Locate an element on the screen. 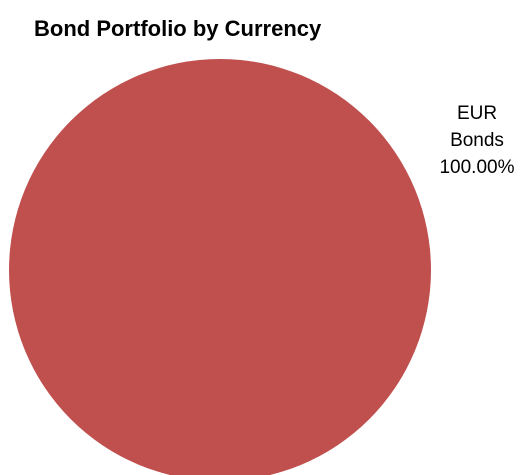 The height and width of the screenshot is (475, 526). slice-label-eur-bonds: EUR Bonds 100.00% is located at coordinates (477, 140).